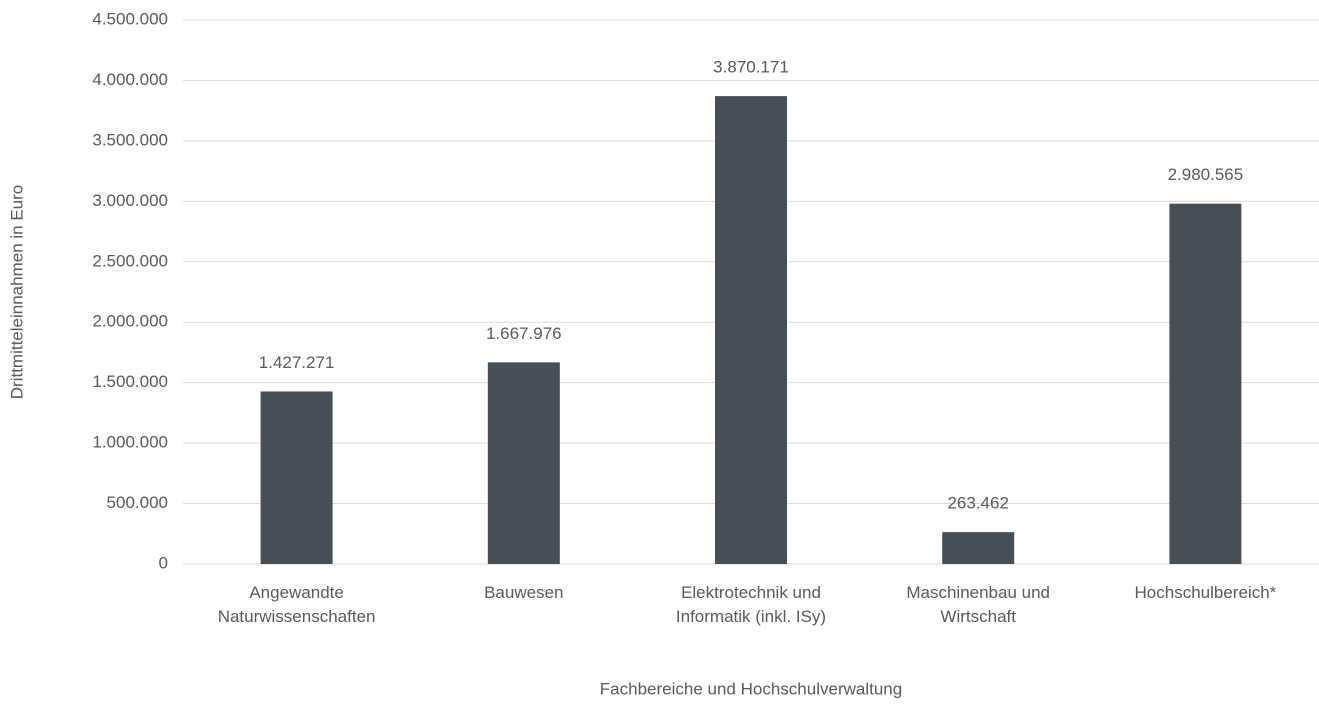 Image resolution: width=1319 pixels, height=705 pixels. I want to click on x-tick-label: Hochschulbereich*, so click(1205, 592).